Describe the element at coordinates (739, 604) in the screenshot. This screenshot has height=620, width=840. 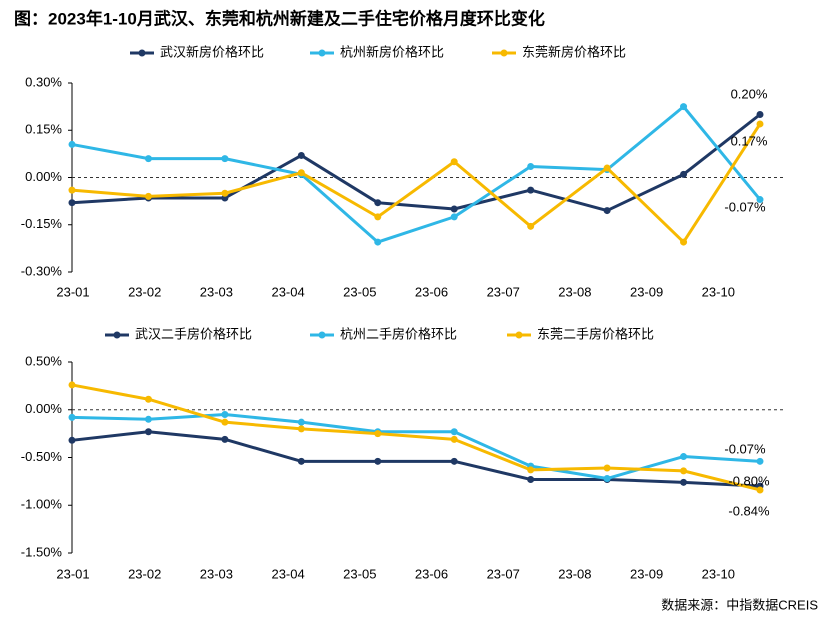
I see `source-note: 数据来源：中指数据CREIS` at that location.